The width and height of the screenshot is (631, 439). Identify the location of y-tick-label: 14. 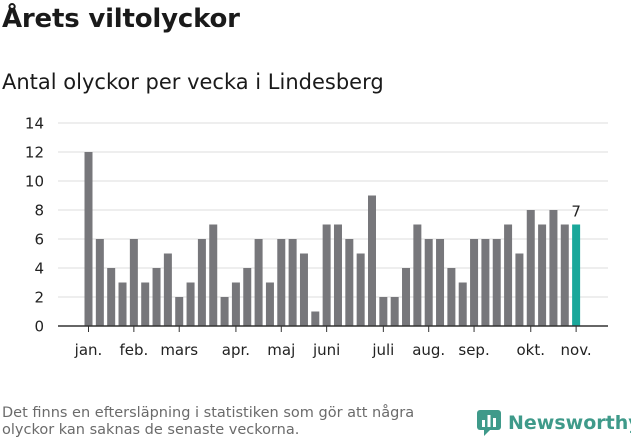
(34, 124).